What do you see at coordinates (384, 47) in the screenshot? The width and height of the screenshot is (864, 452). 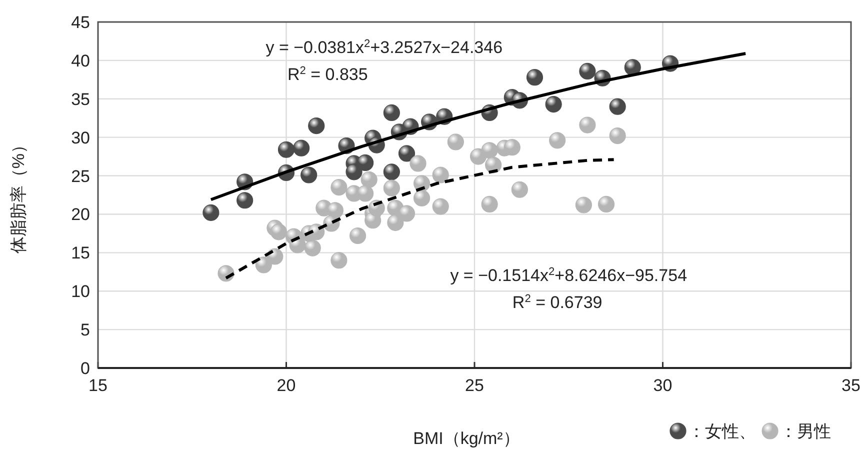 I see `annotation: y = −0.0381x$^{2}$+3.2527x−24.346` at bounding box center [384, 47].